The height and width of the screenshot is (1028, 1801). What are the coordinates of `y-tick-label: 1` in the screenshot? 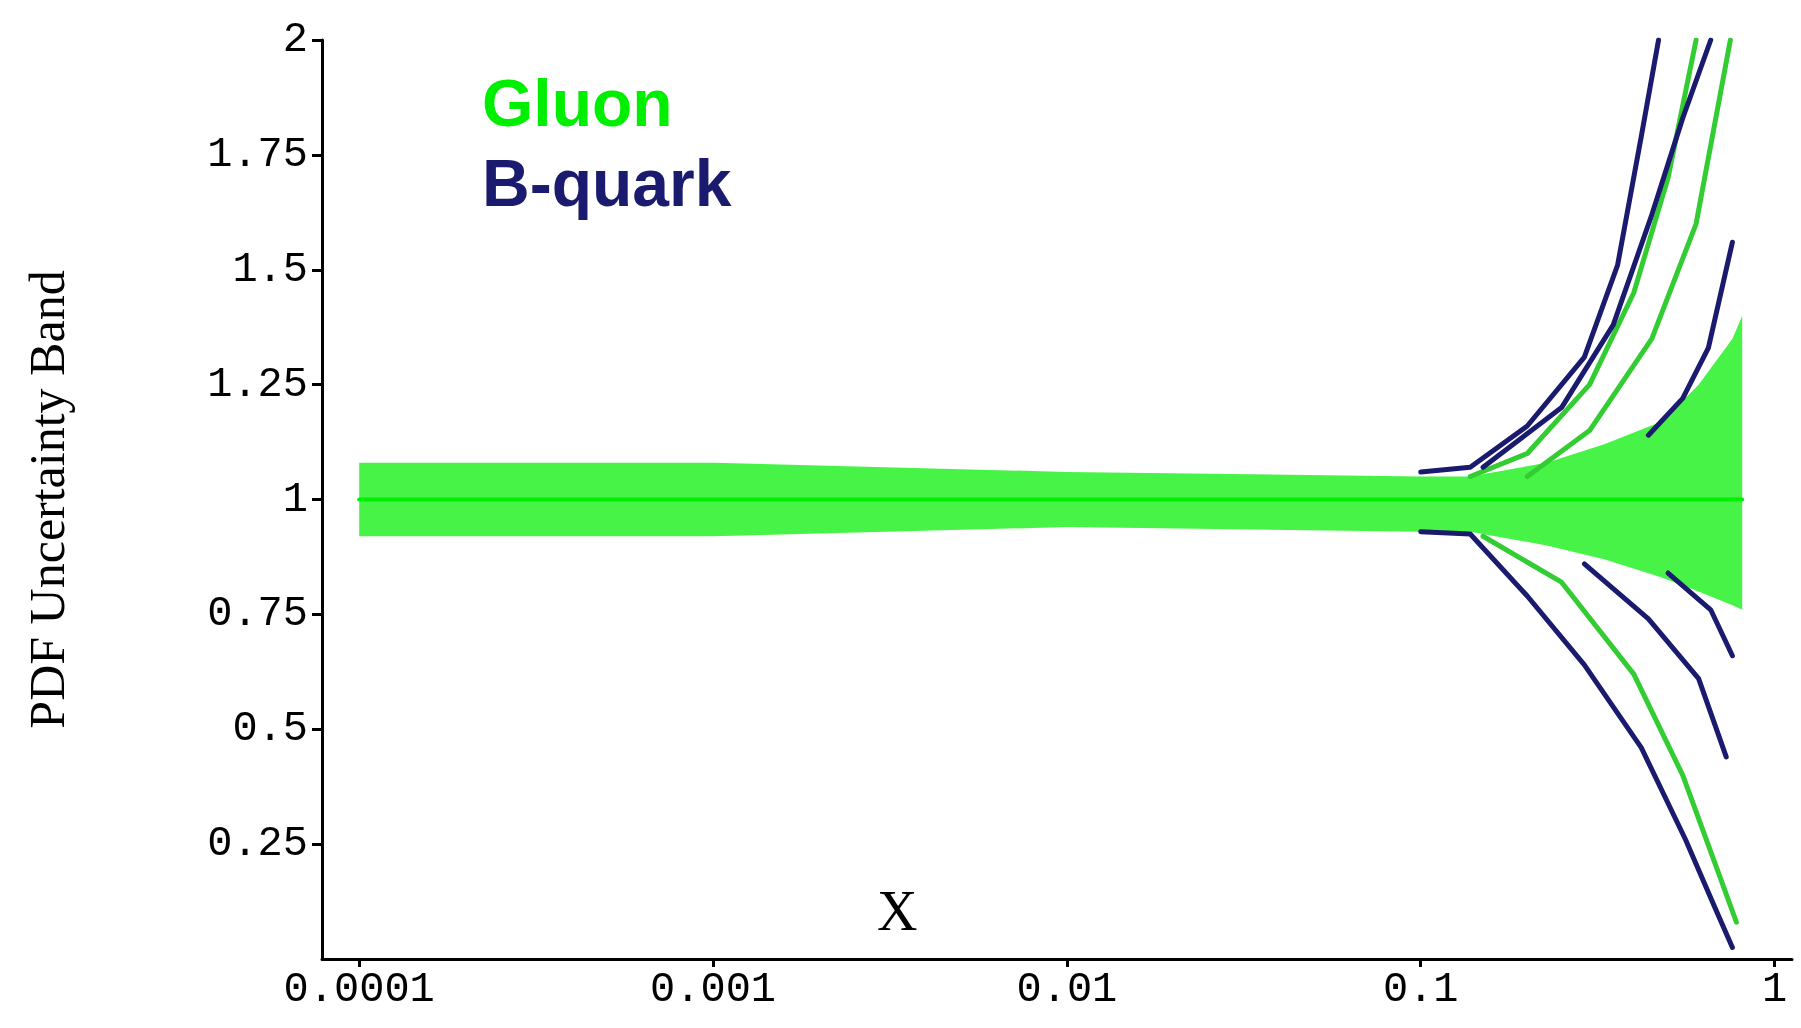 It's located at (295, 499).